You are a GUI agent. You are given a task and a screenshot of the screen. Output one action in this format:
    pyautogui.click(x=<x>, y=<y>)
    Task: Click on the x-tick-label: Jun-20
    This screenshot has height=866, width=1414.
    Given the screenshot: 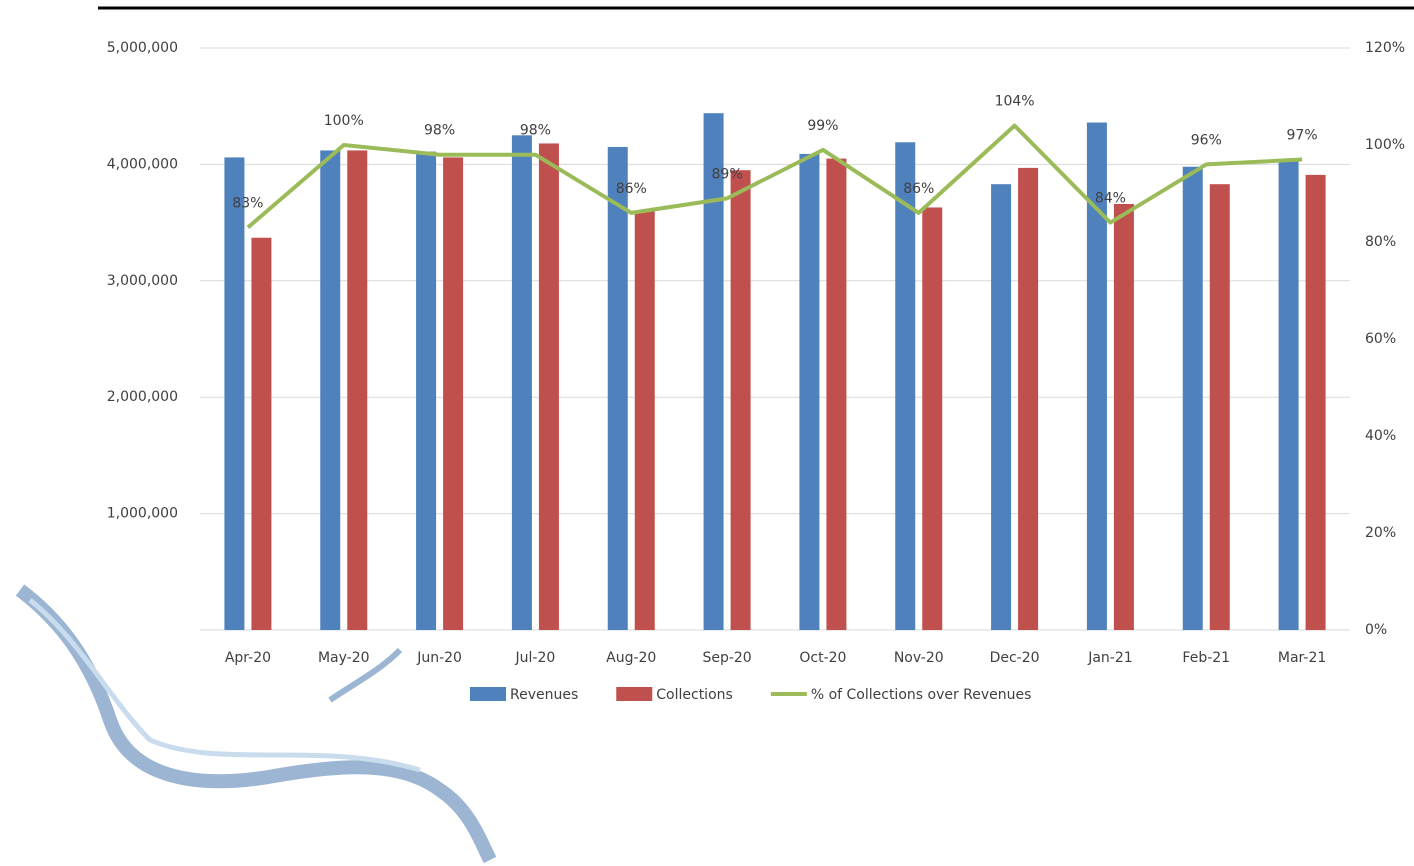 What is the action you would take?
    pyautogui.click(x=439, y=658)
    